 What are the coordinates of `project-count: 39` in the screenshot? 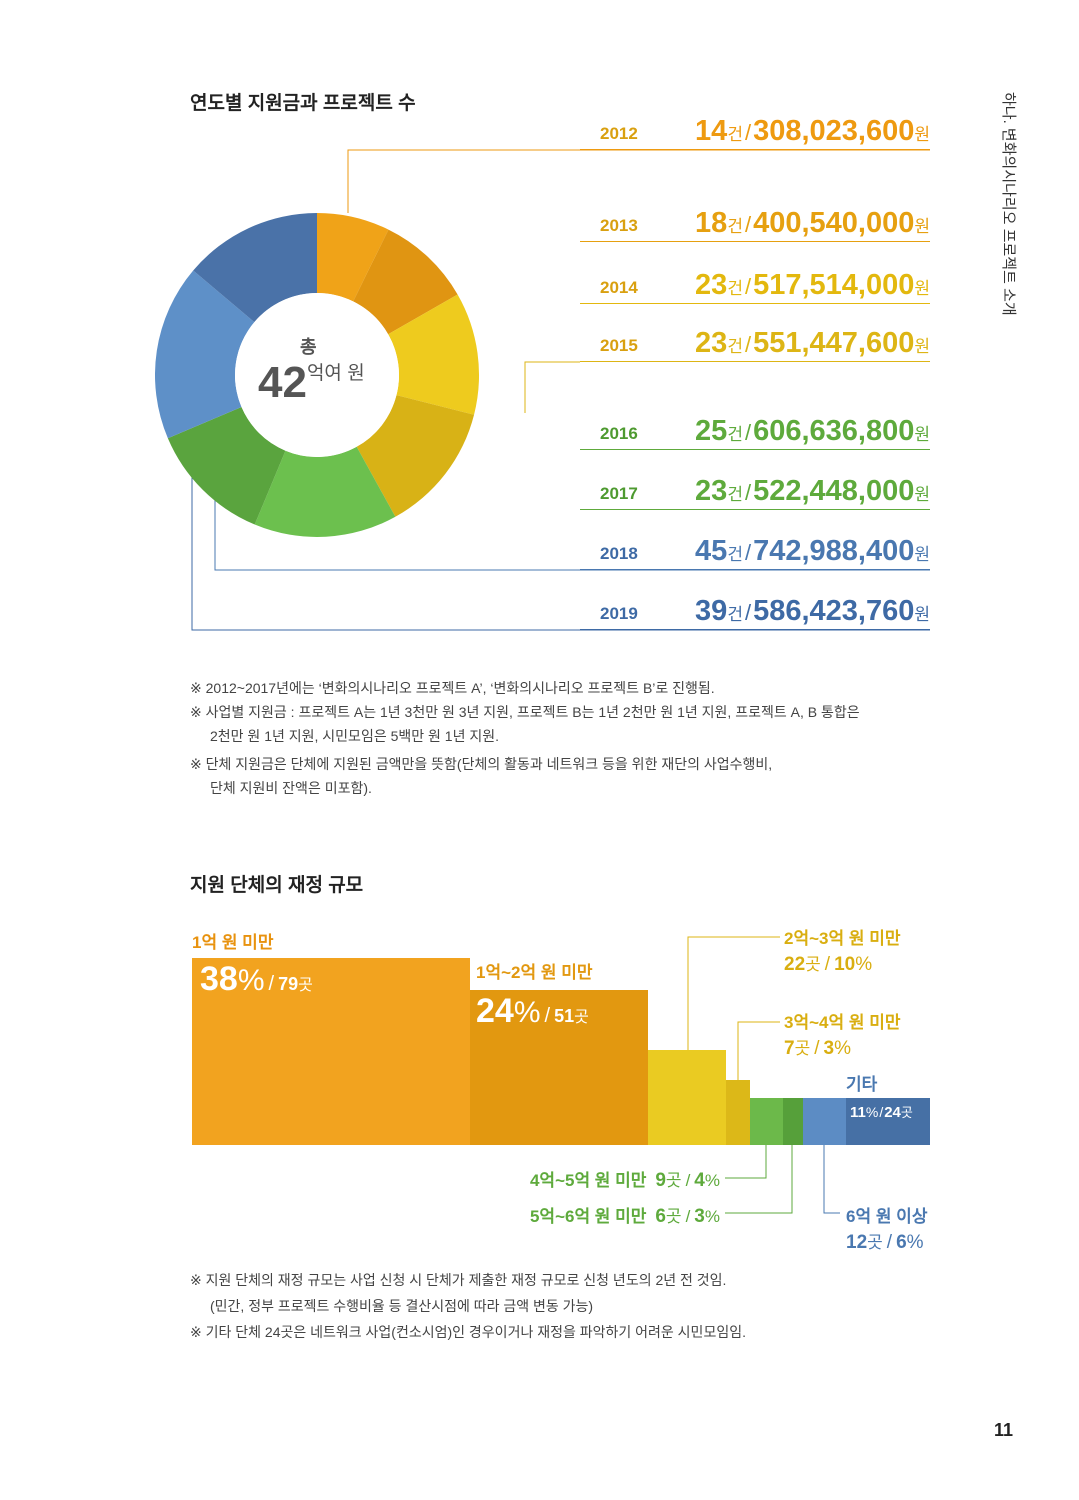 It's located at (711, 611).